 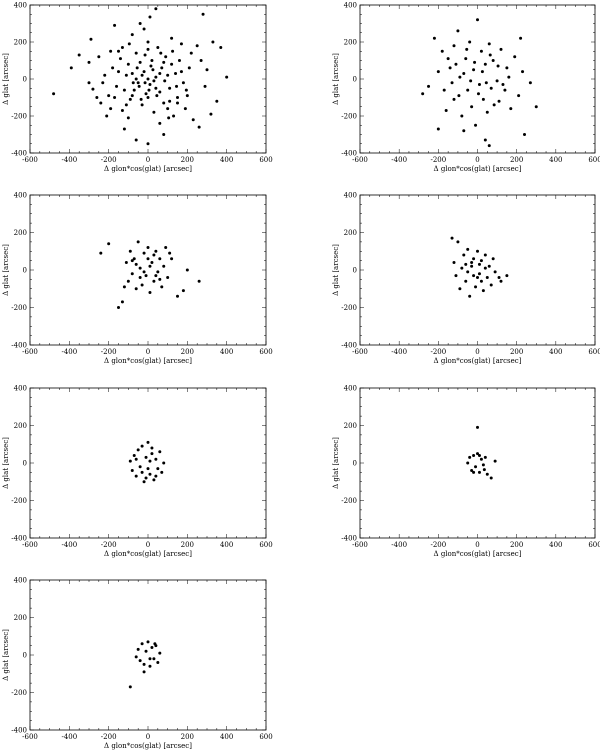 I want to click on x-tick-label: 400, so click(x=555, y=160).